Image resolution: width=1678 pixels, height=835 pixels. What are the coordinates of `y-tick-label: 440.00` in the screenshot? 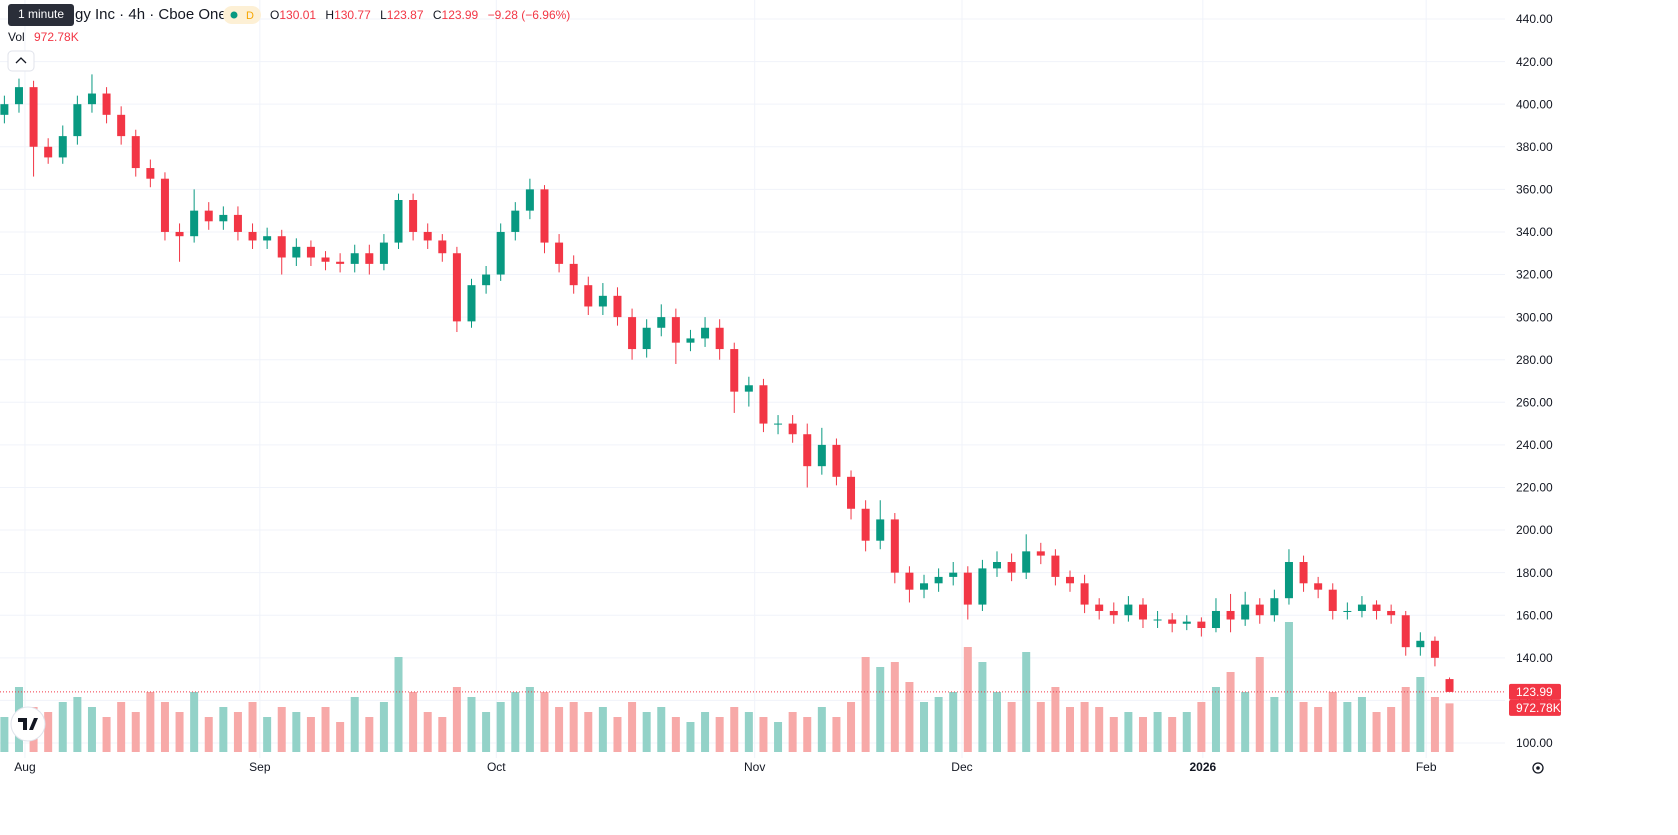 It's located at (1534, 19).